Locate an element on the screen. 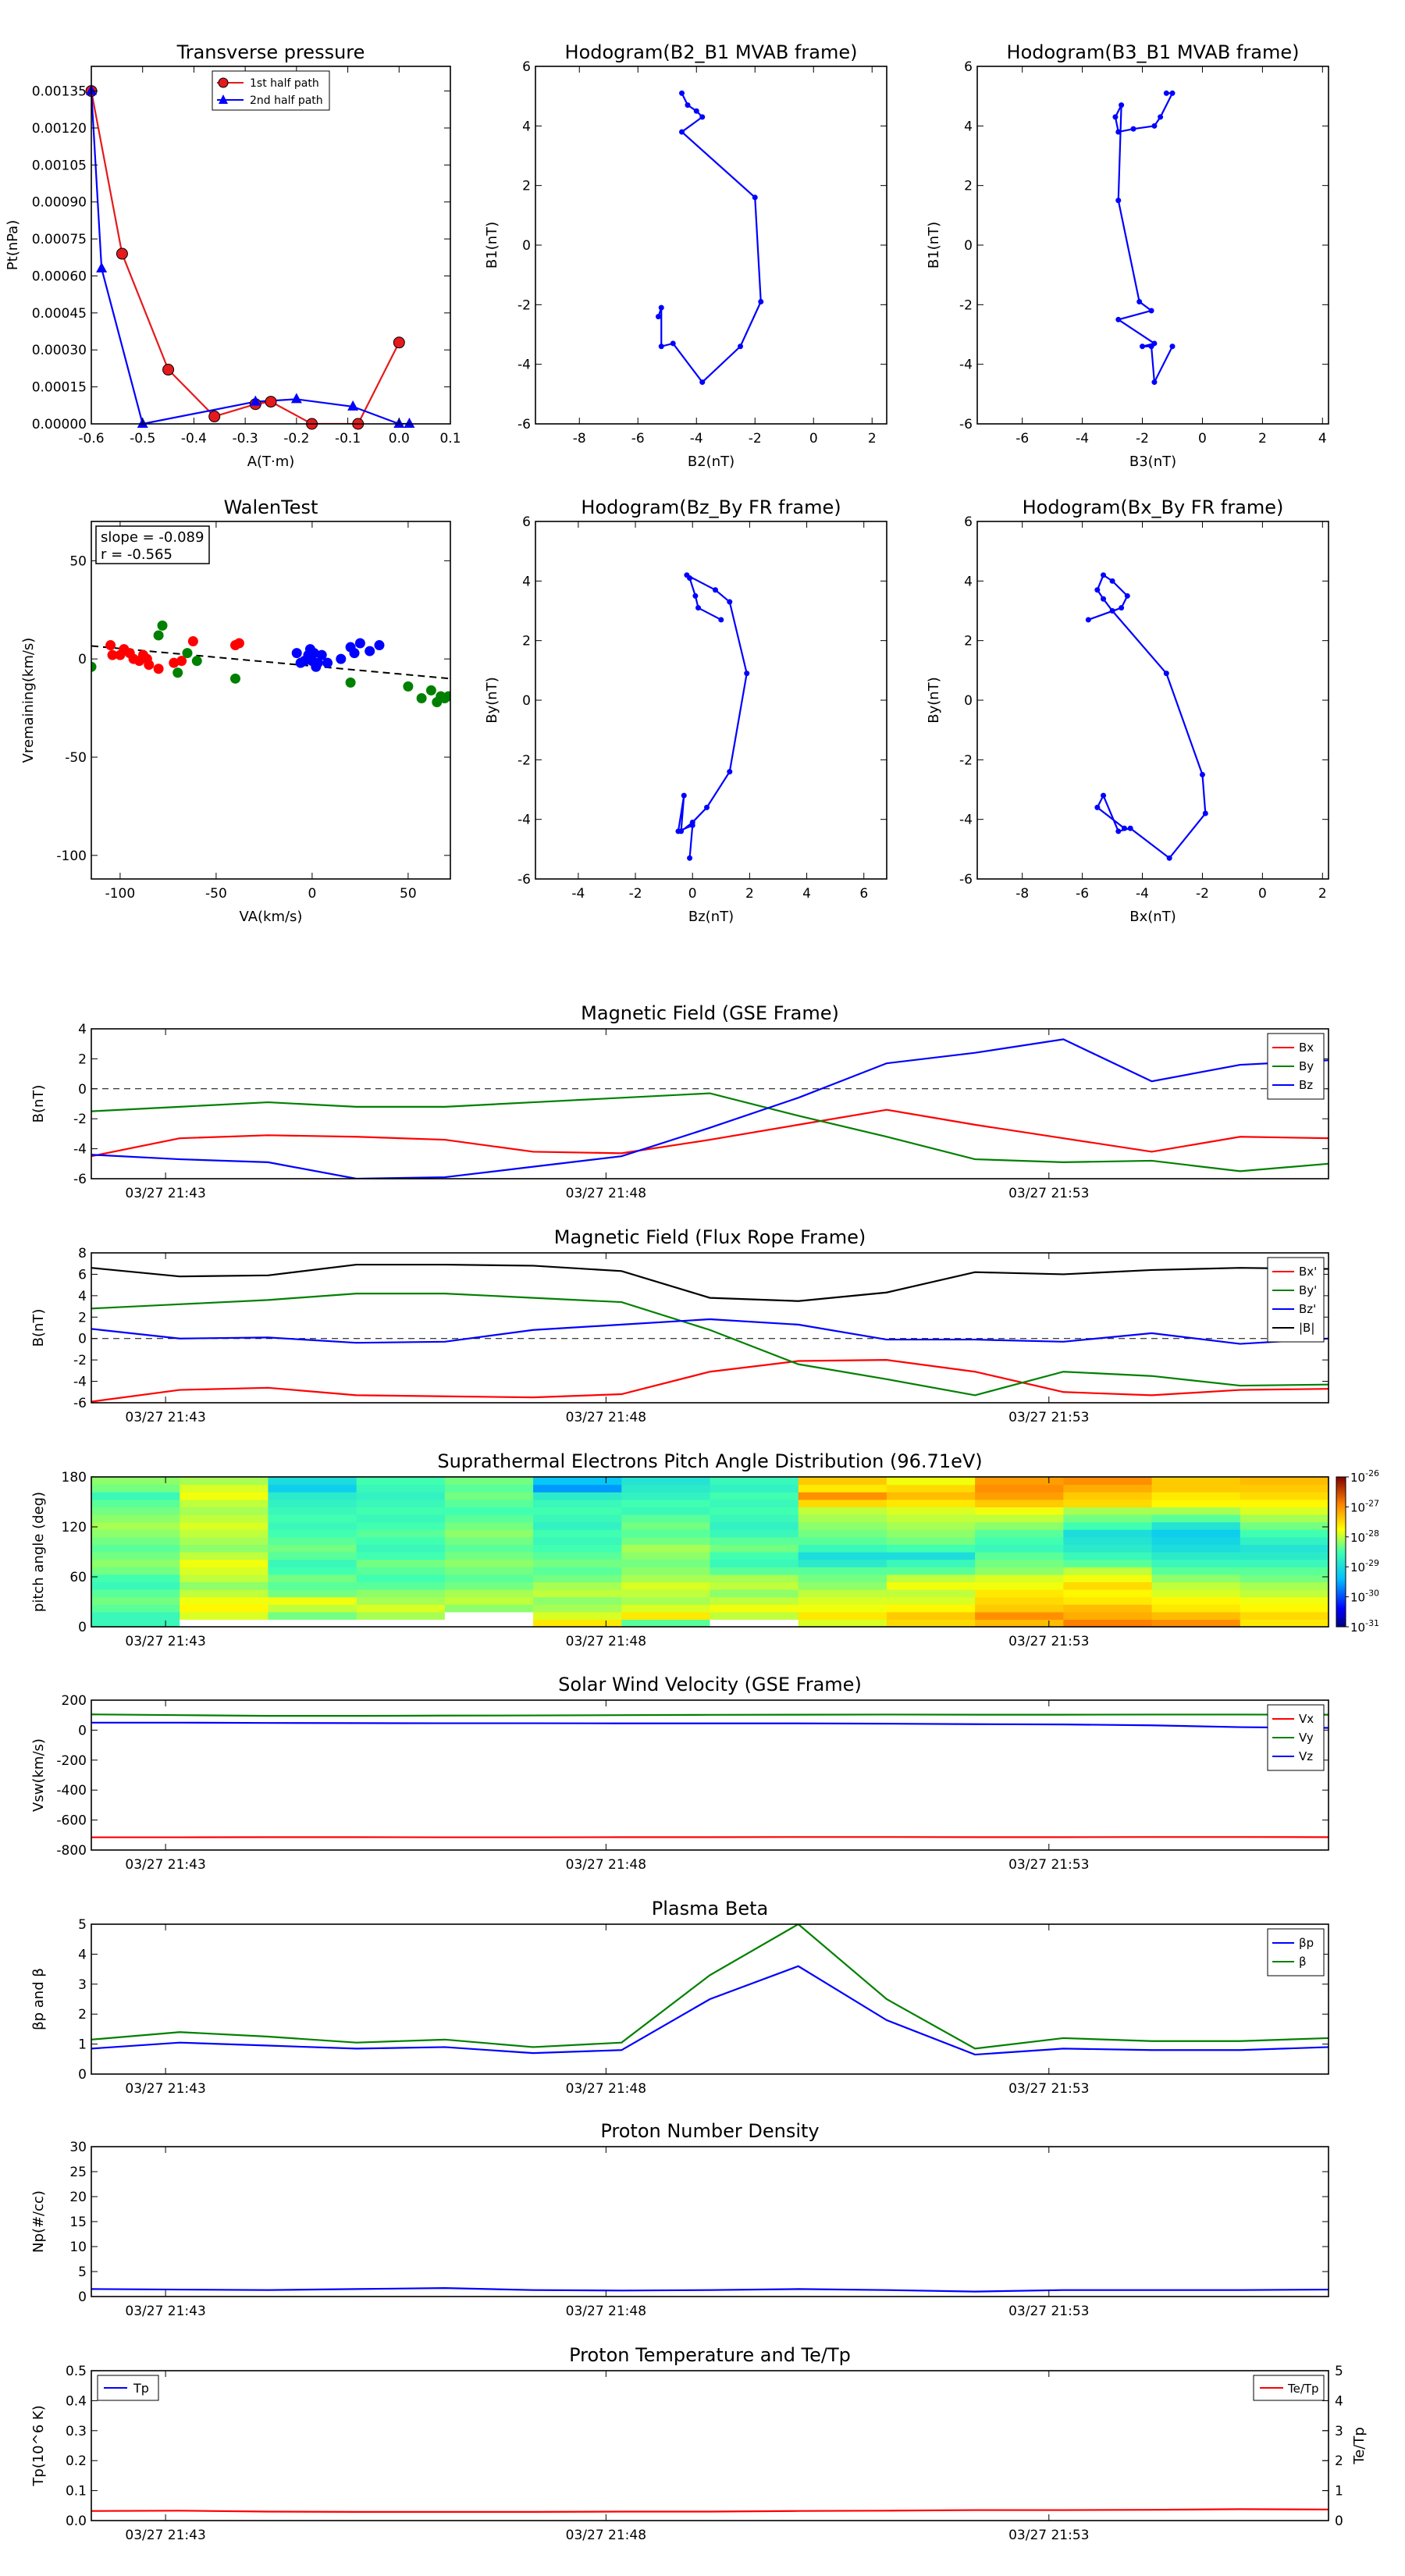 This screenshot has width=1405, height=2576. y-axis-label: By(nT) is located at coordinates (492, 700).